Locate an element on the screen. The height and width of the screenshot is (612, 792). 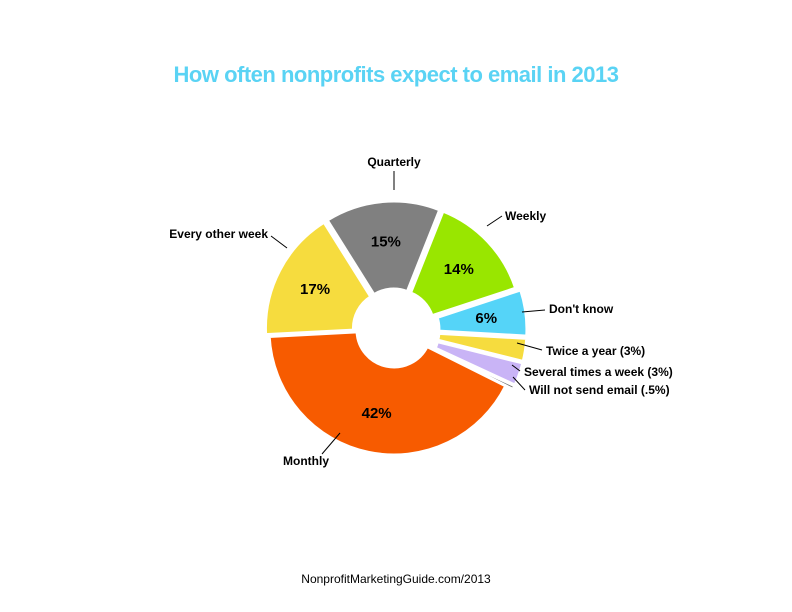
slice-value-label: 42% is located at coordinates (377, 413).